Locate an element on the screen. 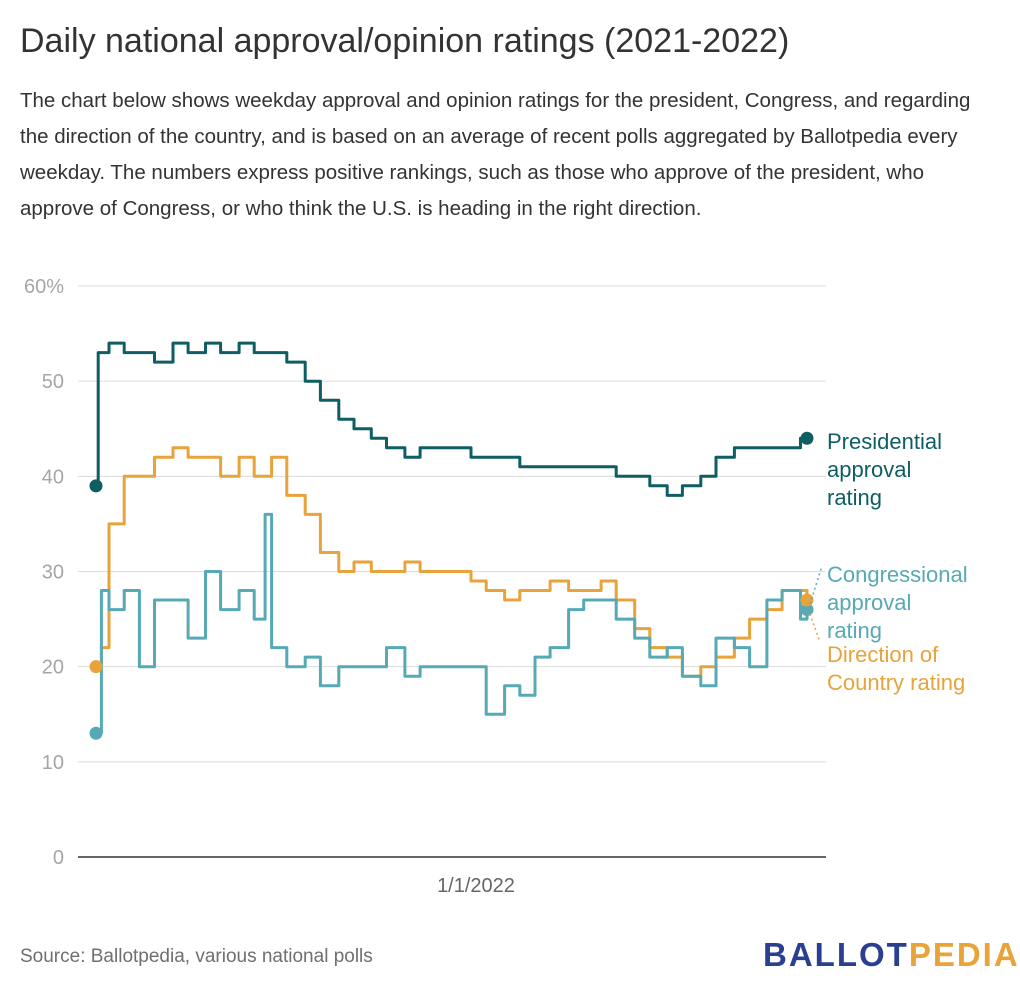 This screenshot has height=1000, width=1020. series-end-label: Congressional is located at coordinates (897, 574).